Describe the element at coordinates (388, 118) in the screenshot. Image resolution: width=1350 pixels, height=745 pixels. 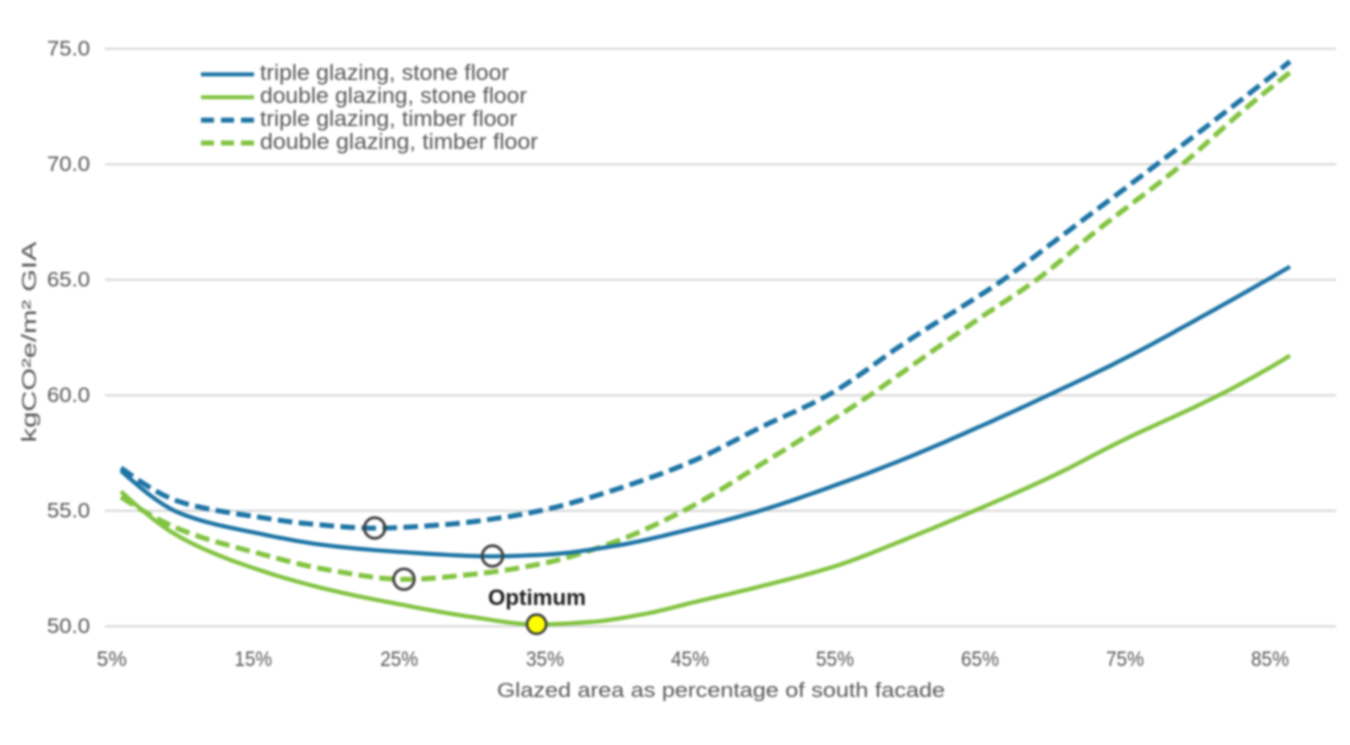
I see `svg-text: triple glazing, timber floor` at that location.